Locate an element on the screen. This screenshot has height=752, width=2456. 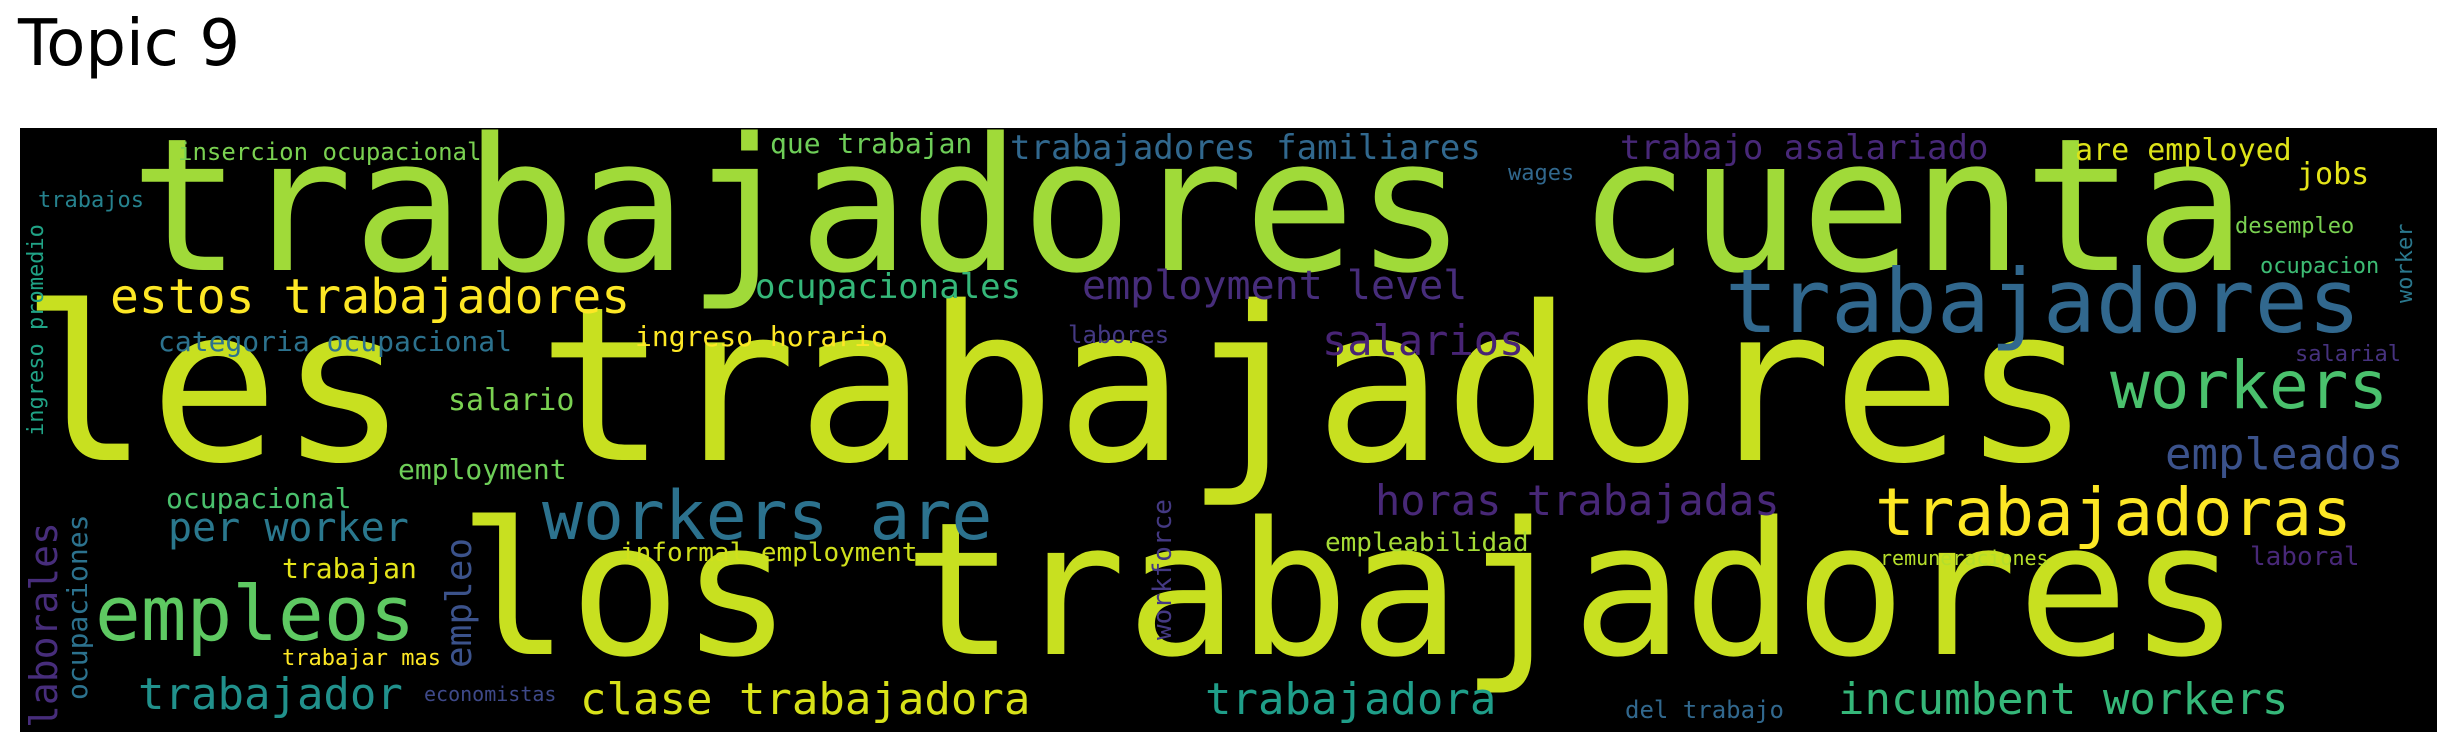
word-empleos: empleos is located at coordinates (255, 613).